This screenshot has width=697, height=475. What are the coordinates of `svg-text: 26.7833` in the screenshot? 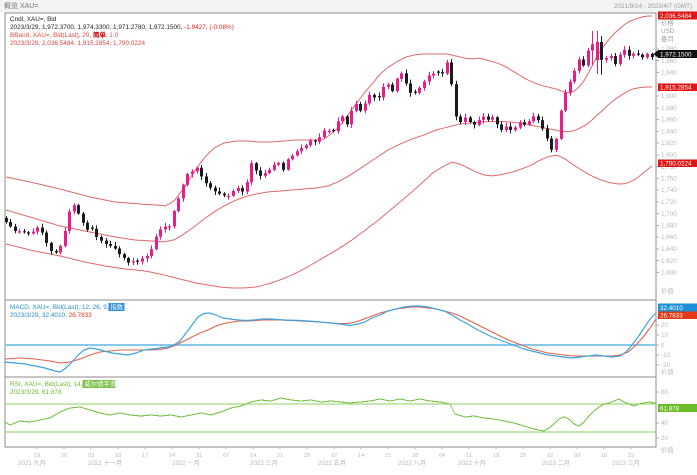 It's located at (671, 316).